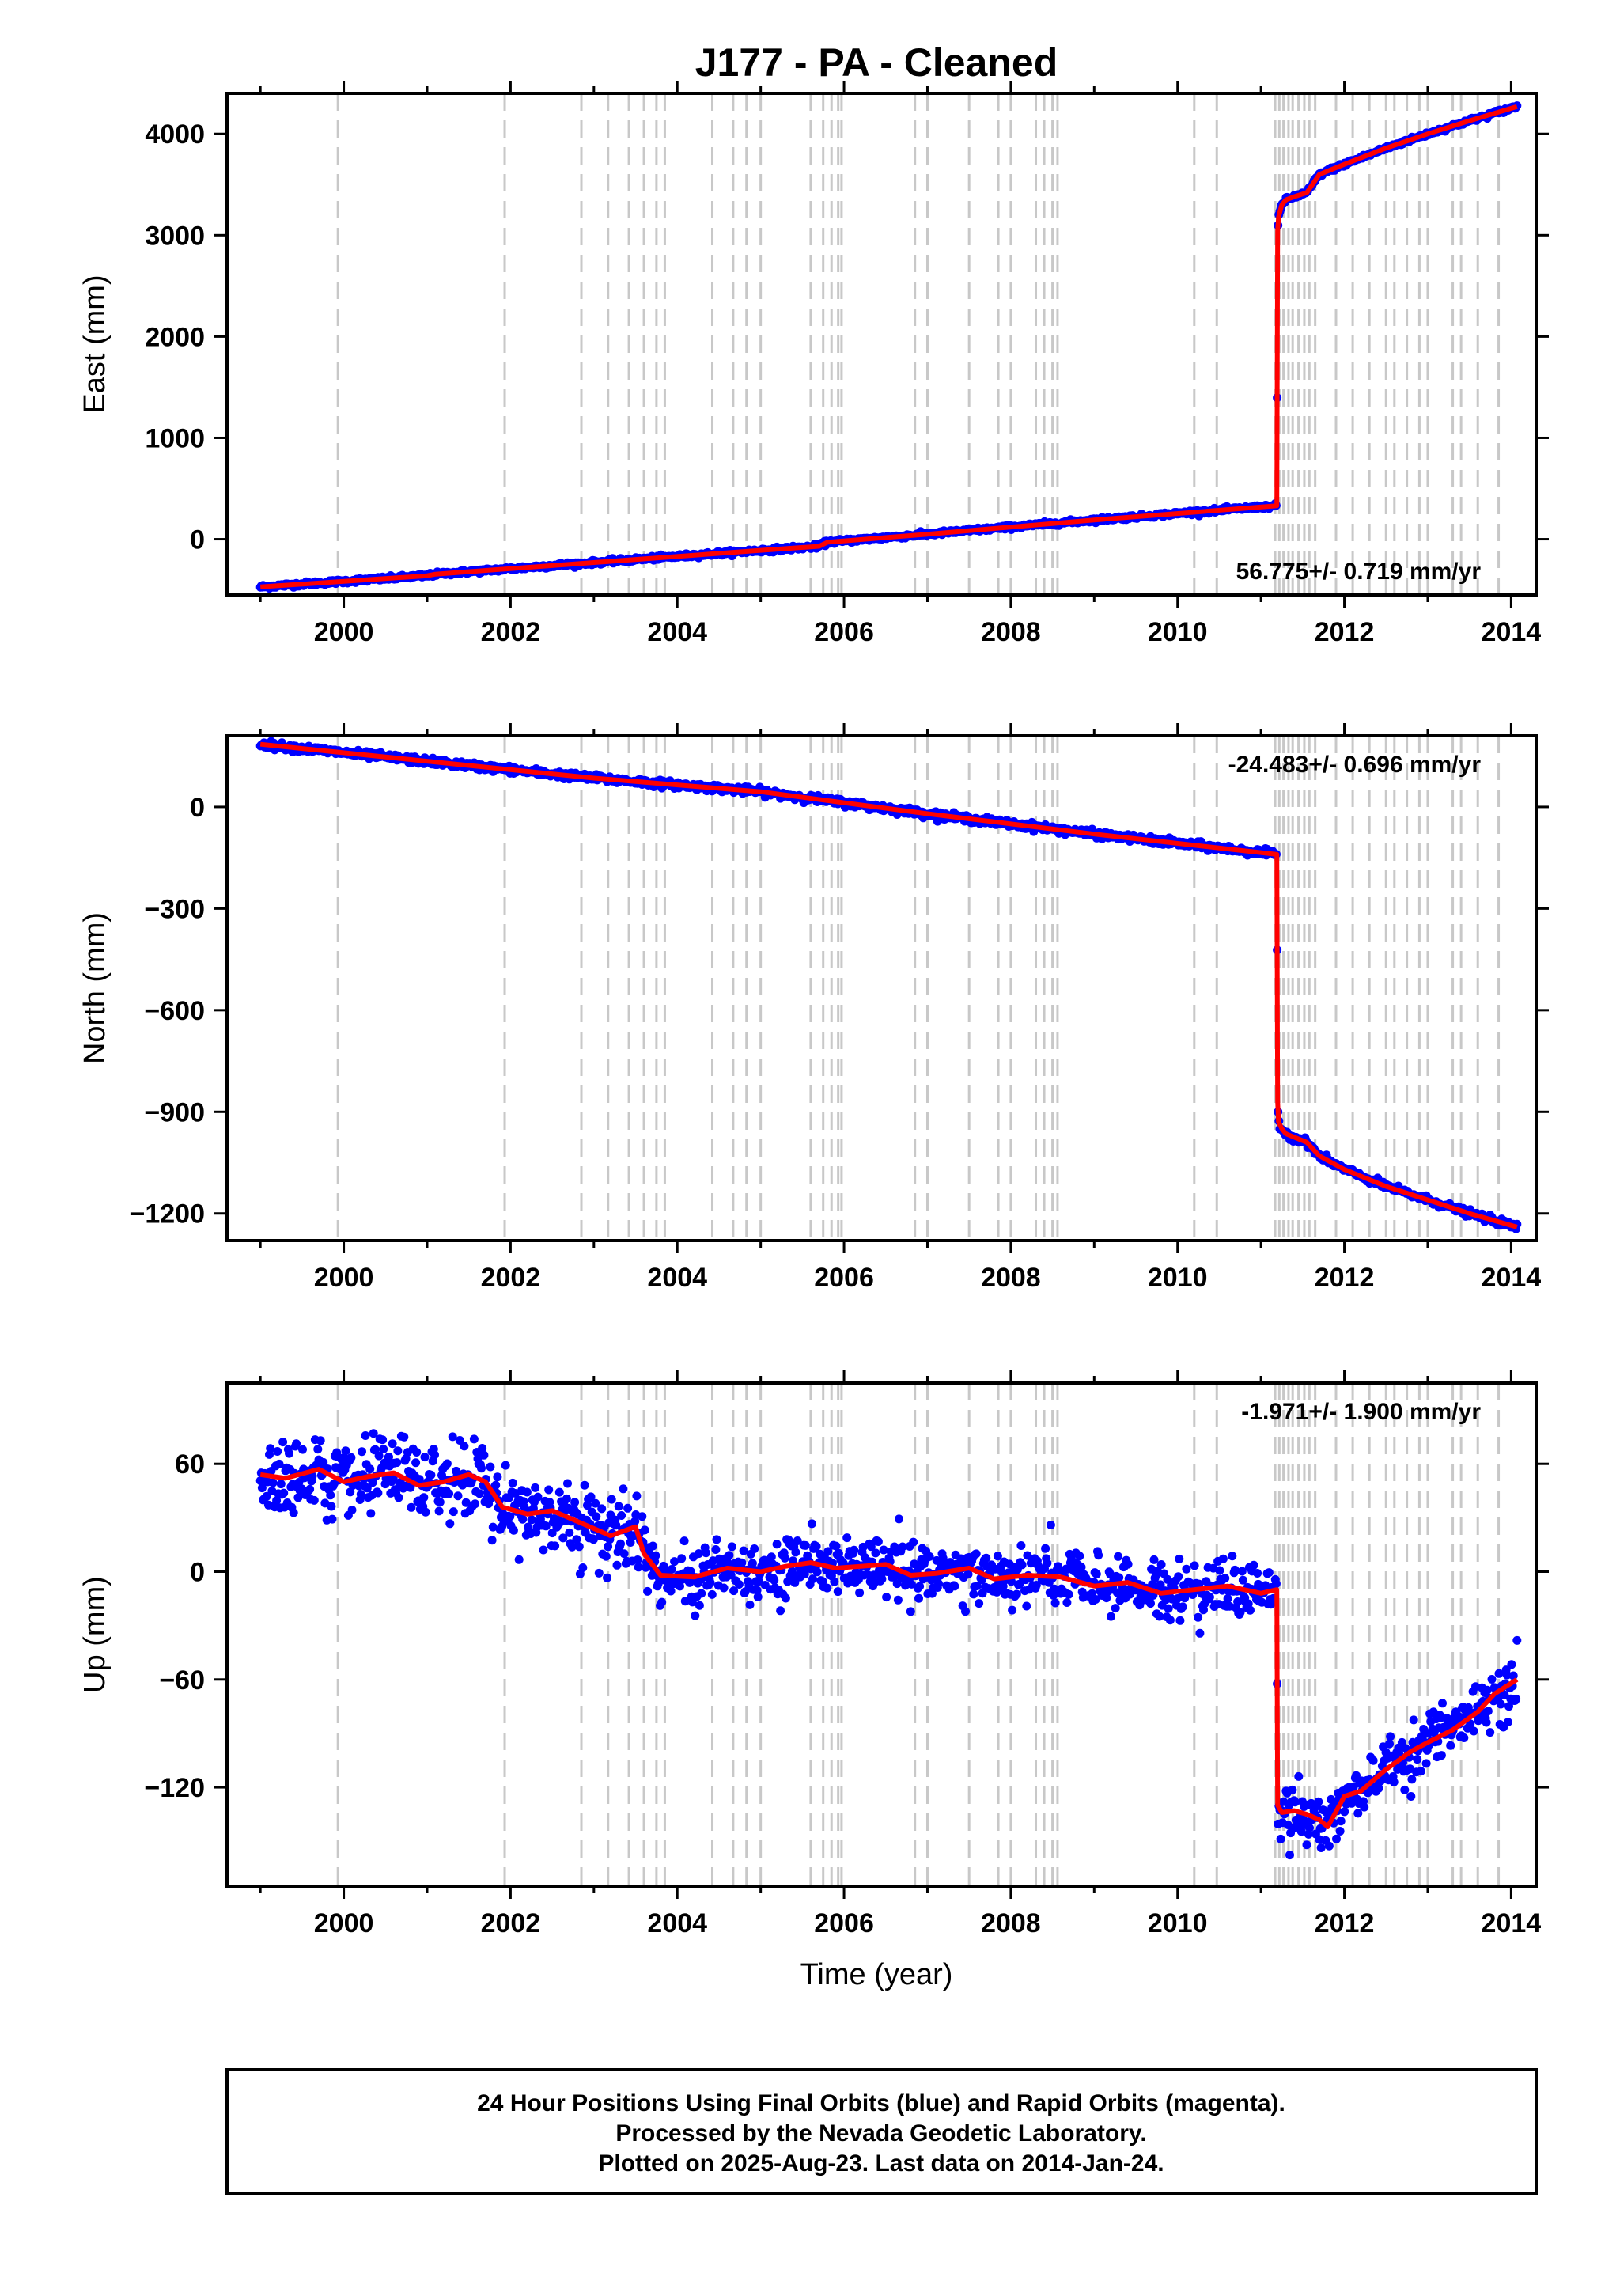  Describe the element at coordinates (1345, 1278) in the screenshot. I see `x-tick-label: 2012` at that location.